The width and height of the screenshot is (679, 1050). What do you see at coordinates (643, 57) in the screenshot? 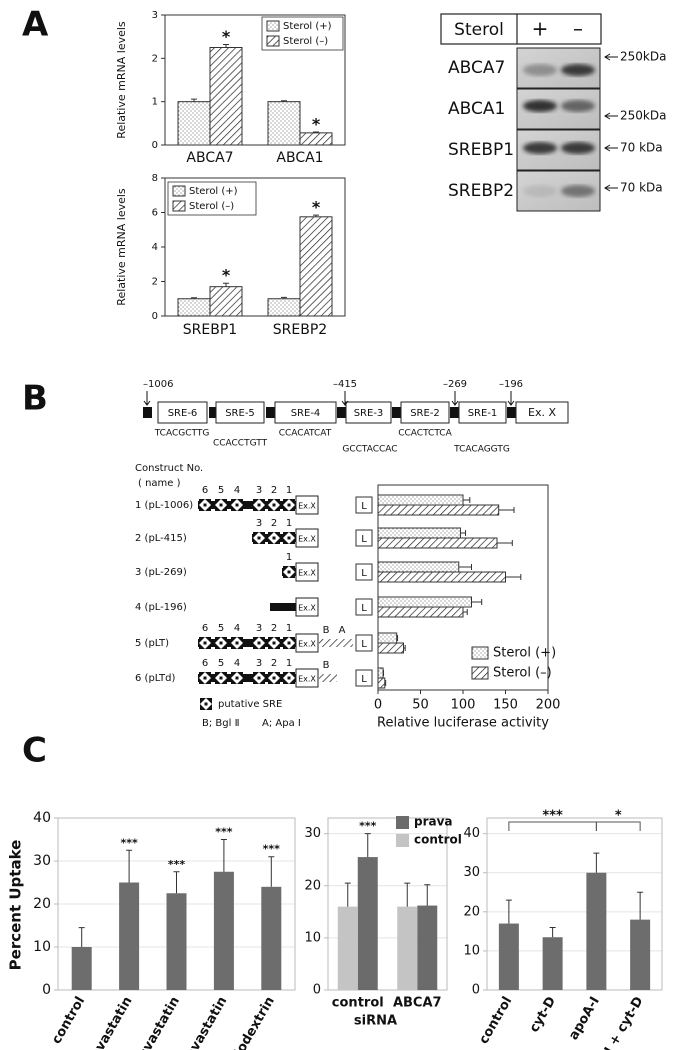
I see `size-marker: 250kDa` at bounding box center [643, 57].